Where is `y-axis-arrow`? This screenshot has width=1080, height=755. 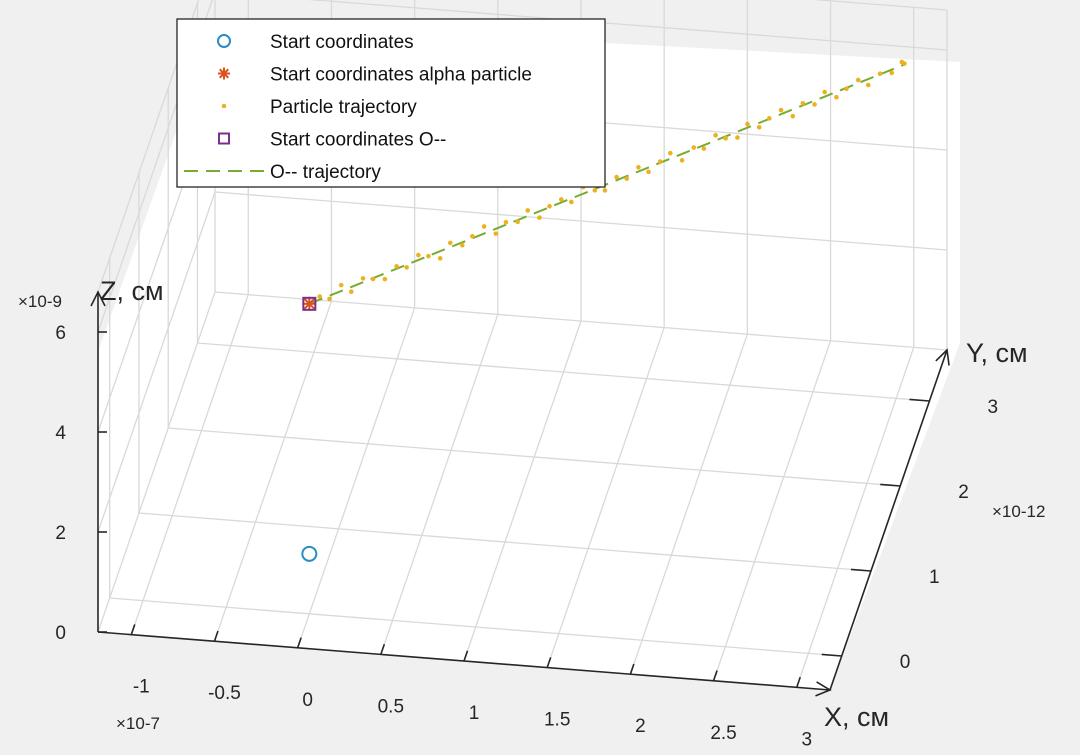 y-axis-arrow is located at coordinates (942, 357).